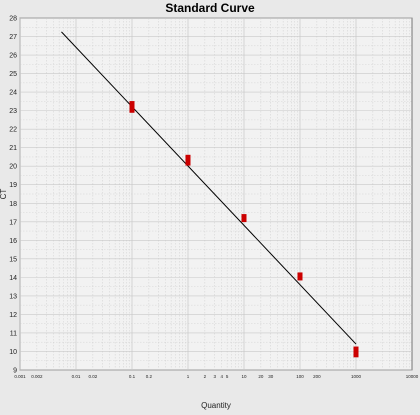  What do you see at coordinates (15, 371) in the screenshot?
I see `y-tick-label: 9` at bounding box center [15, 371].